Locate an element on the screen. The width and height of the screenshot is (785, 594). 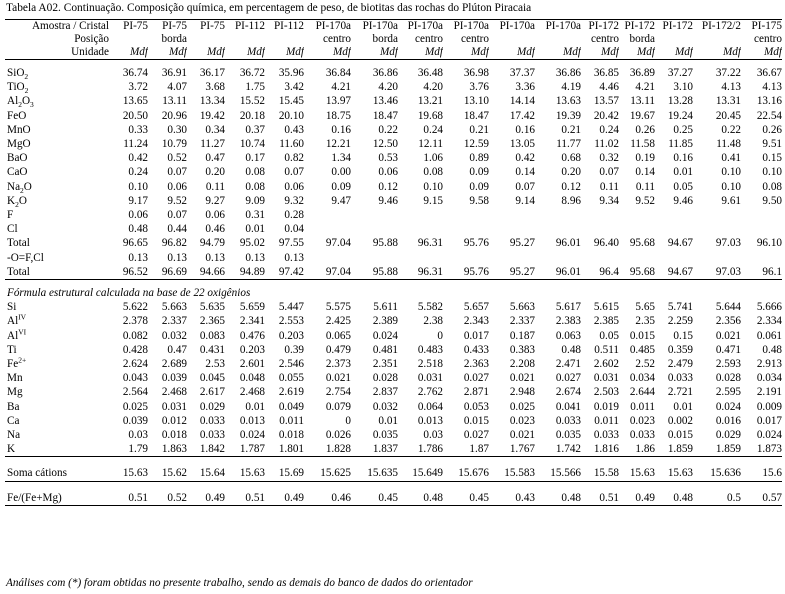
value-cell: 0.017 is located at coordinates (476, 335).